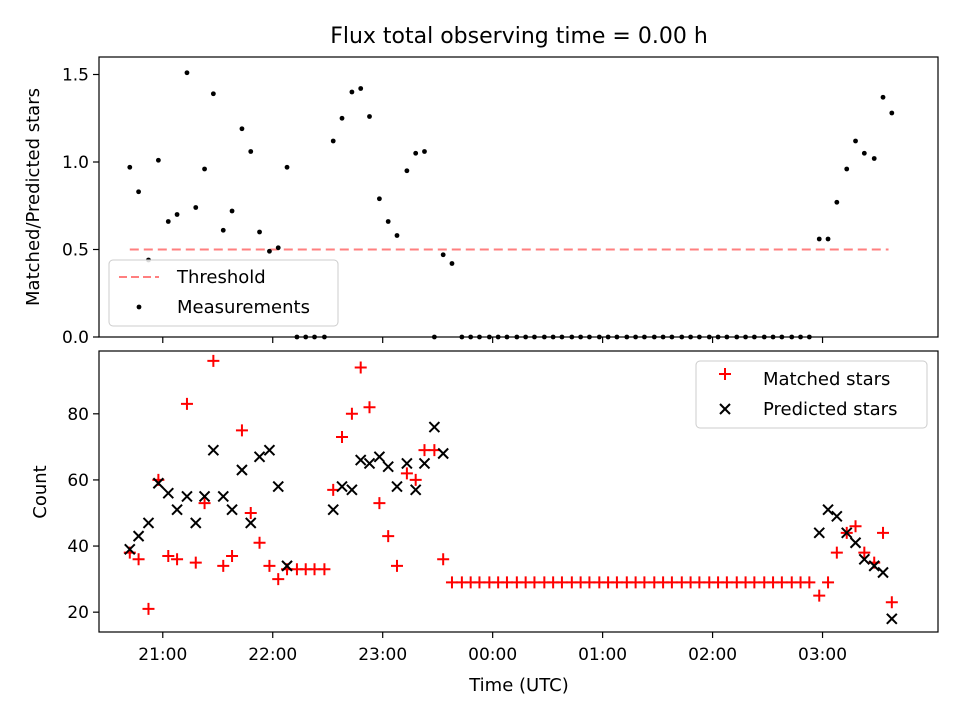 The height and width of the screenshot is (720, 960). I want to click on x-tick-label: 03:00, so click(822, 655).